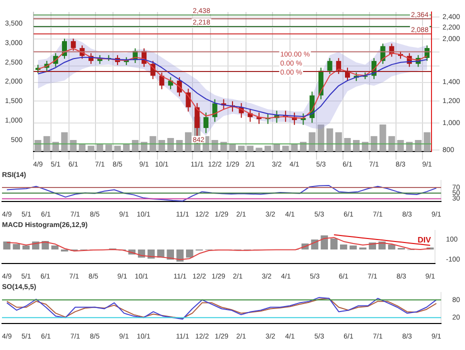 The image size is (465, 350). What do you see at coordinates (425, 239) in the screenshot?
I see `annotation: DIV` at bounding box center [425, 239].